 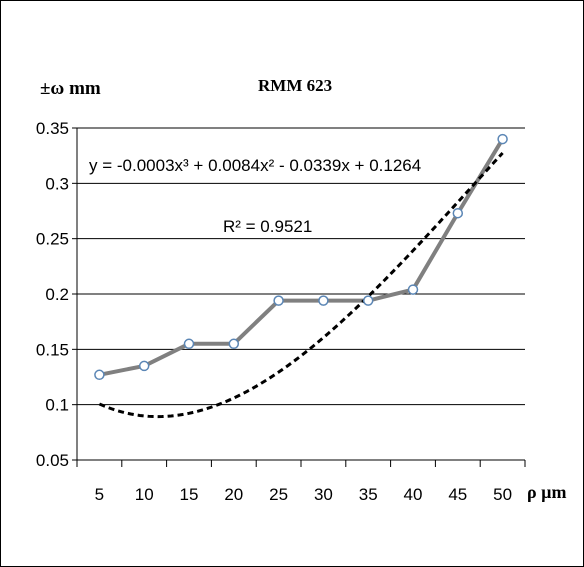 What do you see at coordinates (323, 494) in the screenshot?
I see `x-tick-label: 30` at bounding box center [323, 494].